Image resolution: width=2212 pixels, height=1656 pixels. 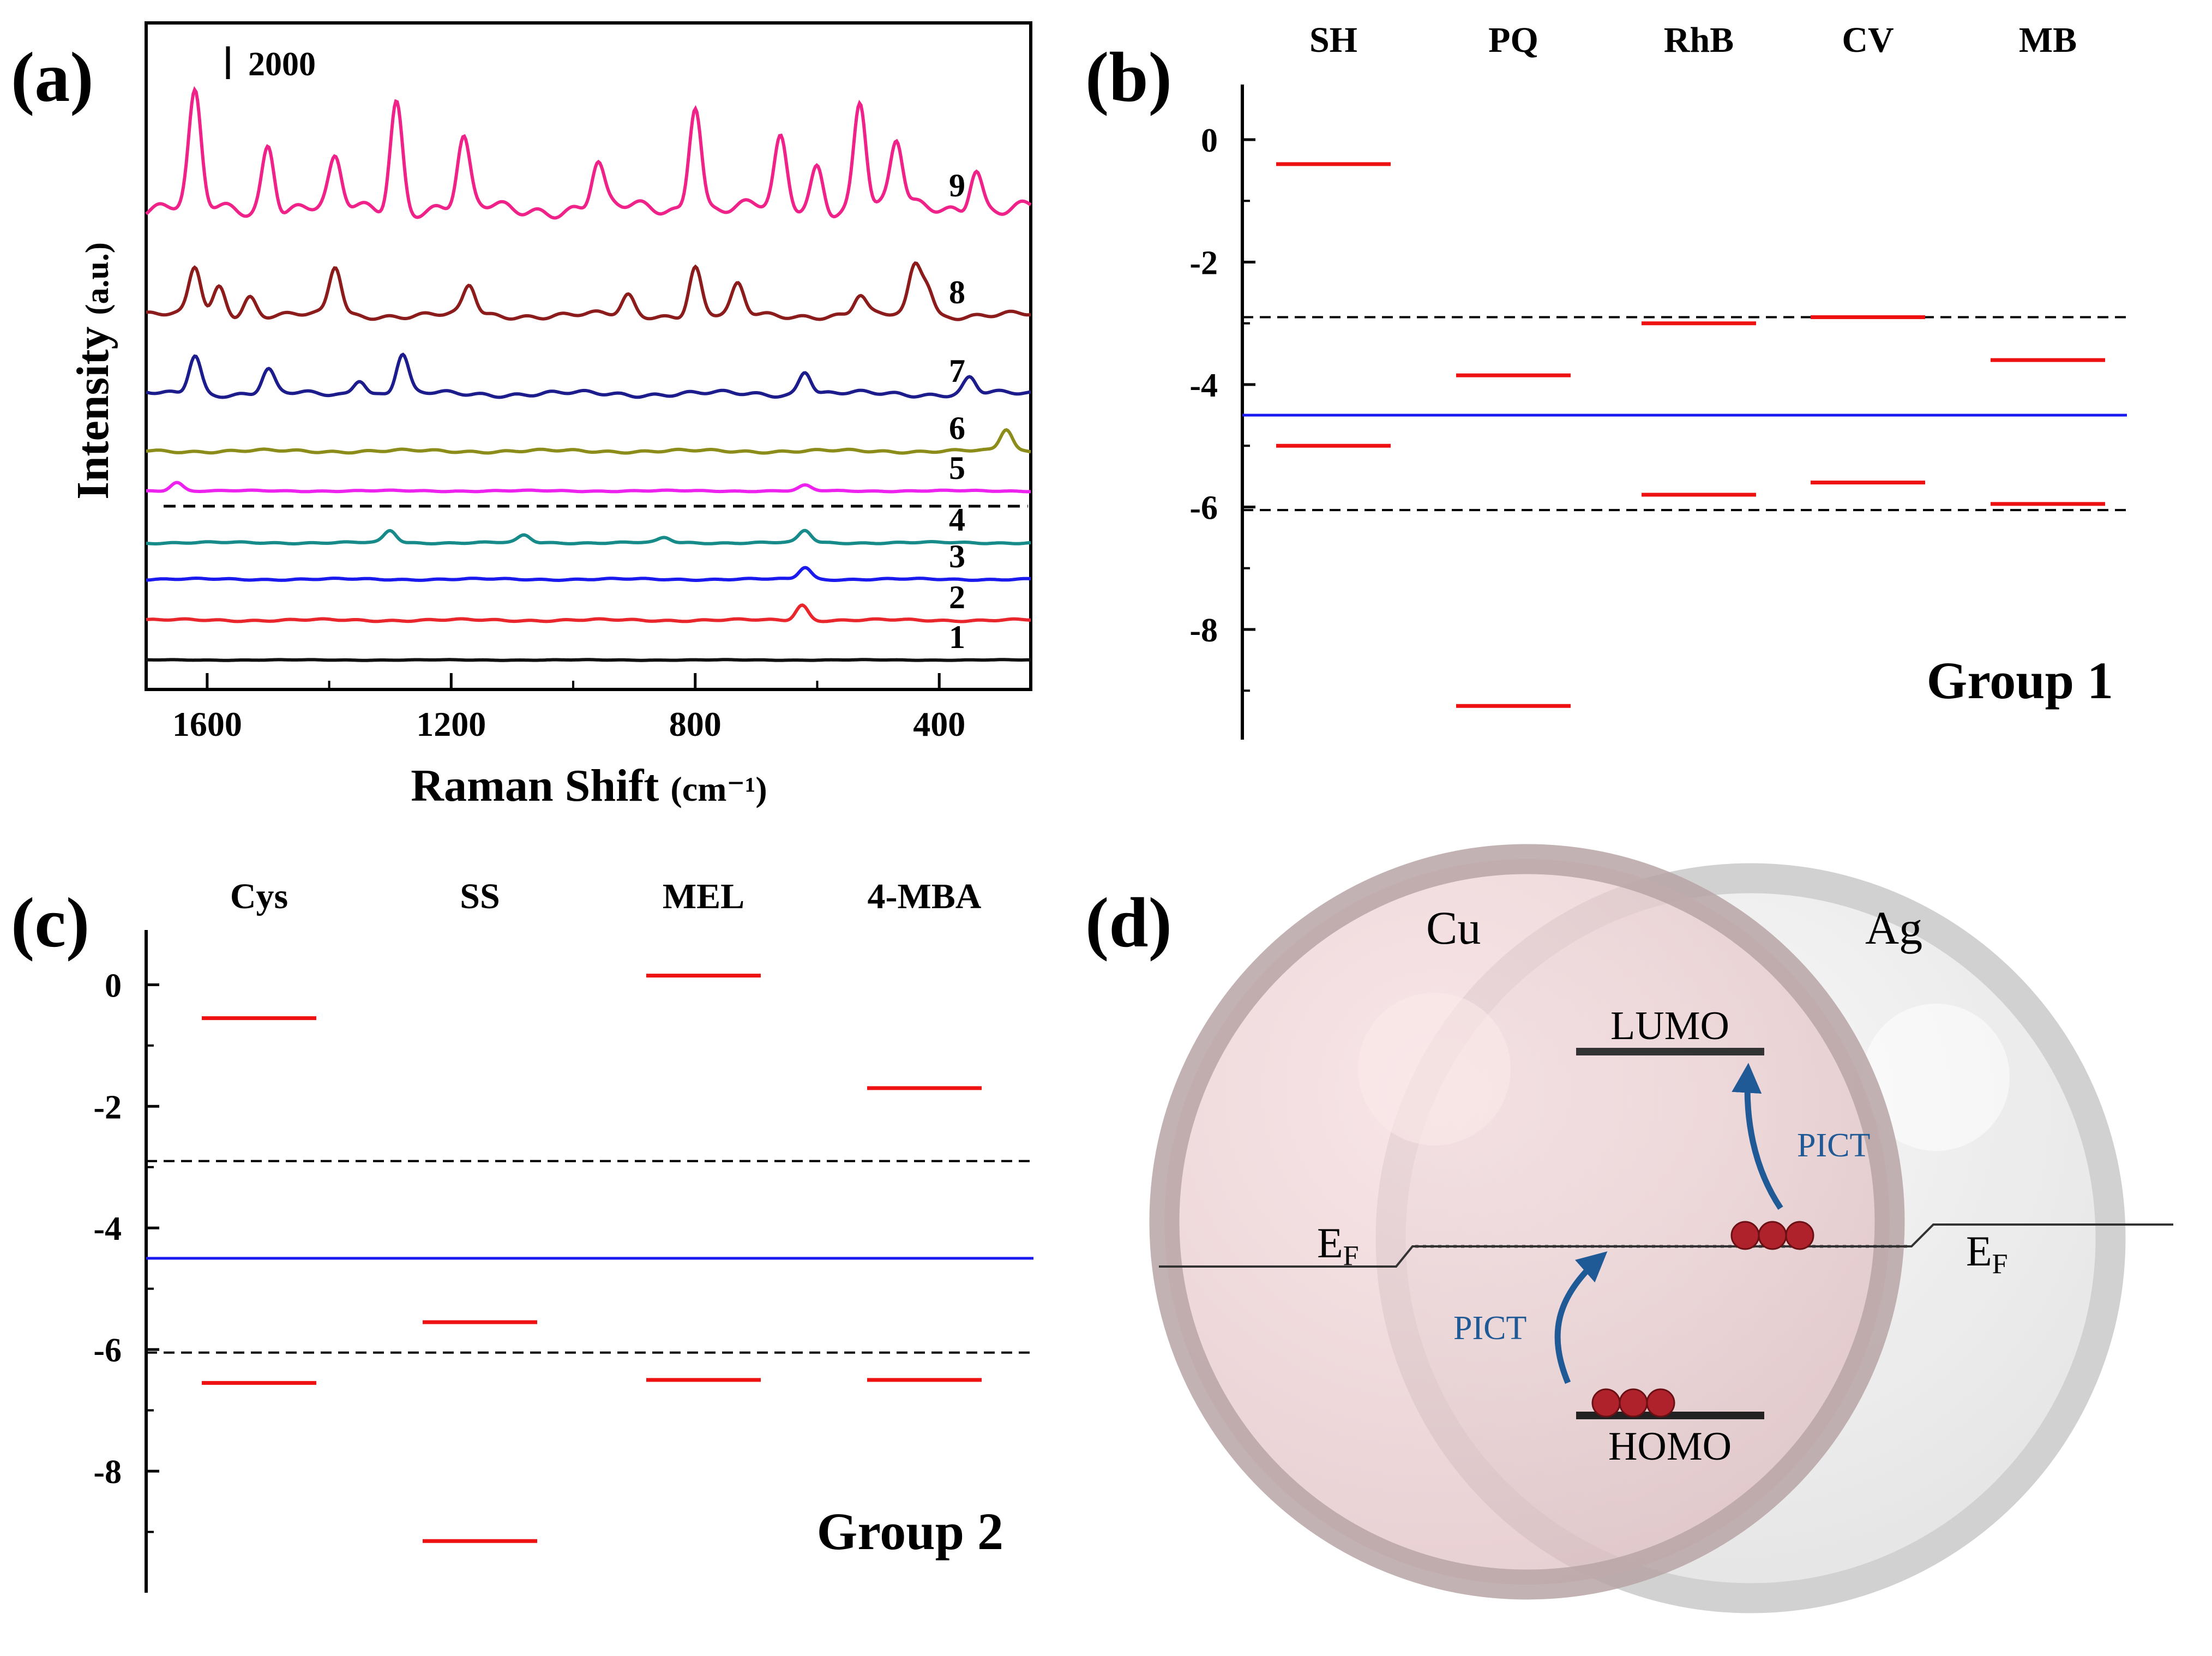 I want to click on panel-a-curve-label: 7, so click(x=957, y=371).